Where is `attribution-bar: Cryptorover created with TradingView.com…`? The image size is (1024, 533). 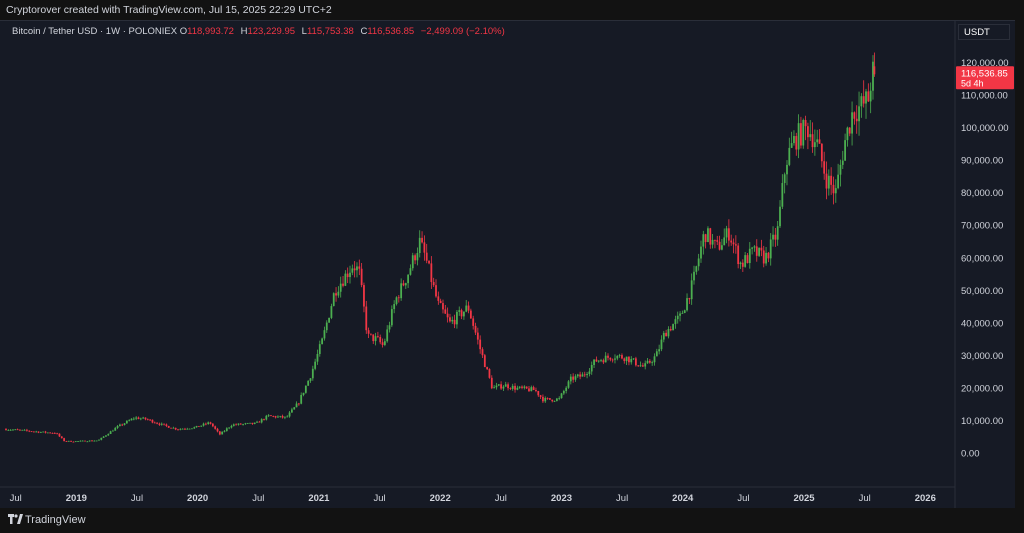 attribution-bar: Cryptorover created with TradingView.com… is located at coordinates (512, 10).